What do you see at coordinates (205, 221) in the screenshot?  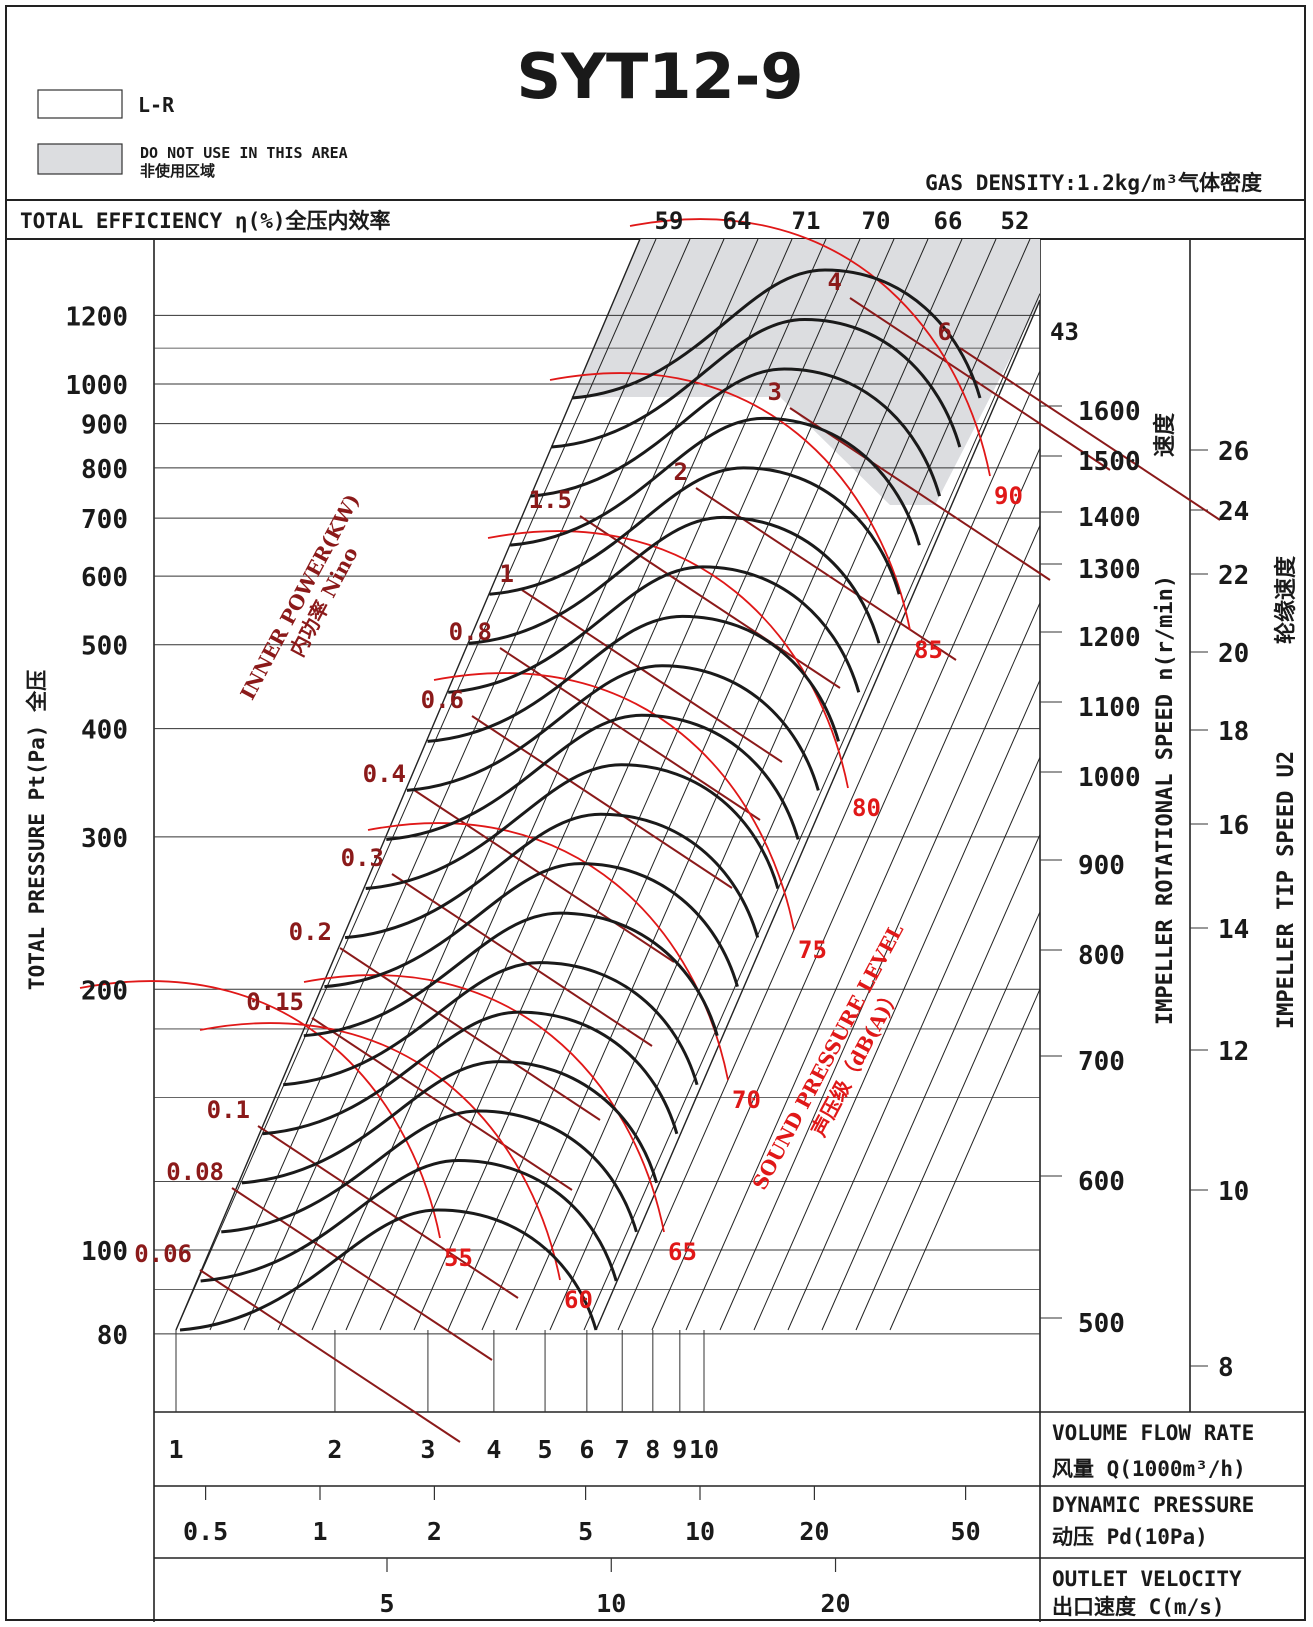 I see `efficiency-header: TOTAL EFFICIENCY η(%)全压内效率` at bounding box center [205, 221].